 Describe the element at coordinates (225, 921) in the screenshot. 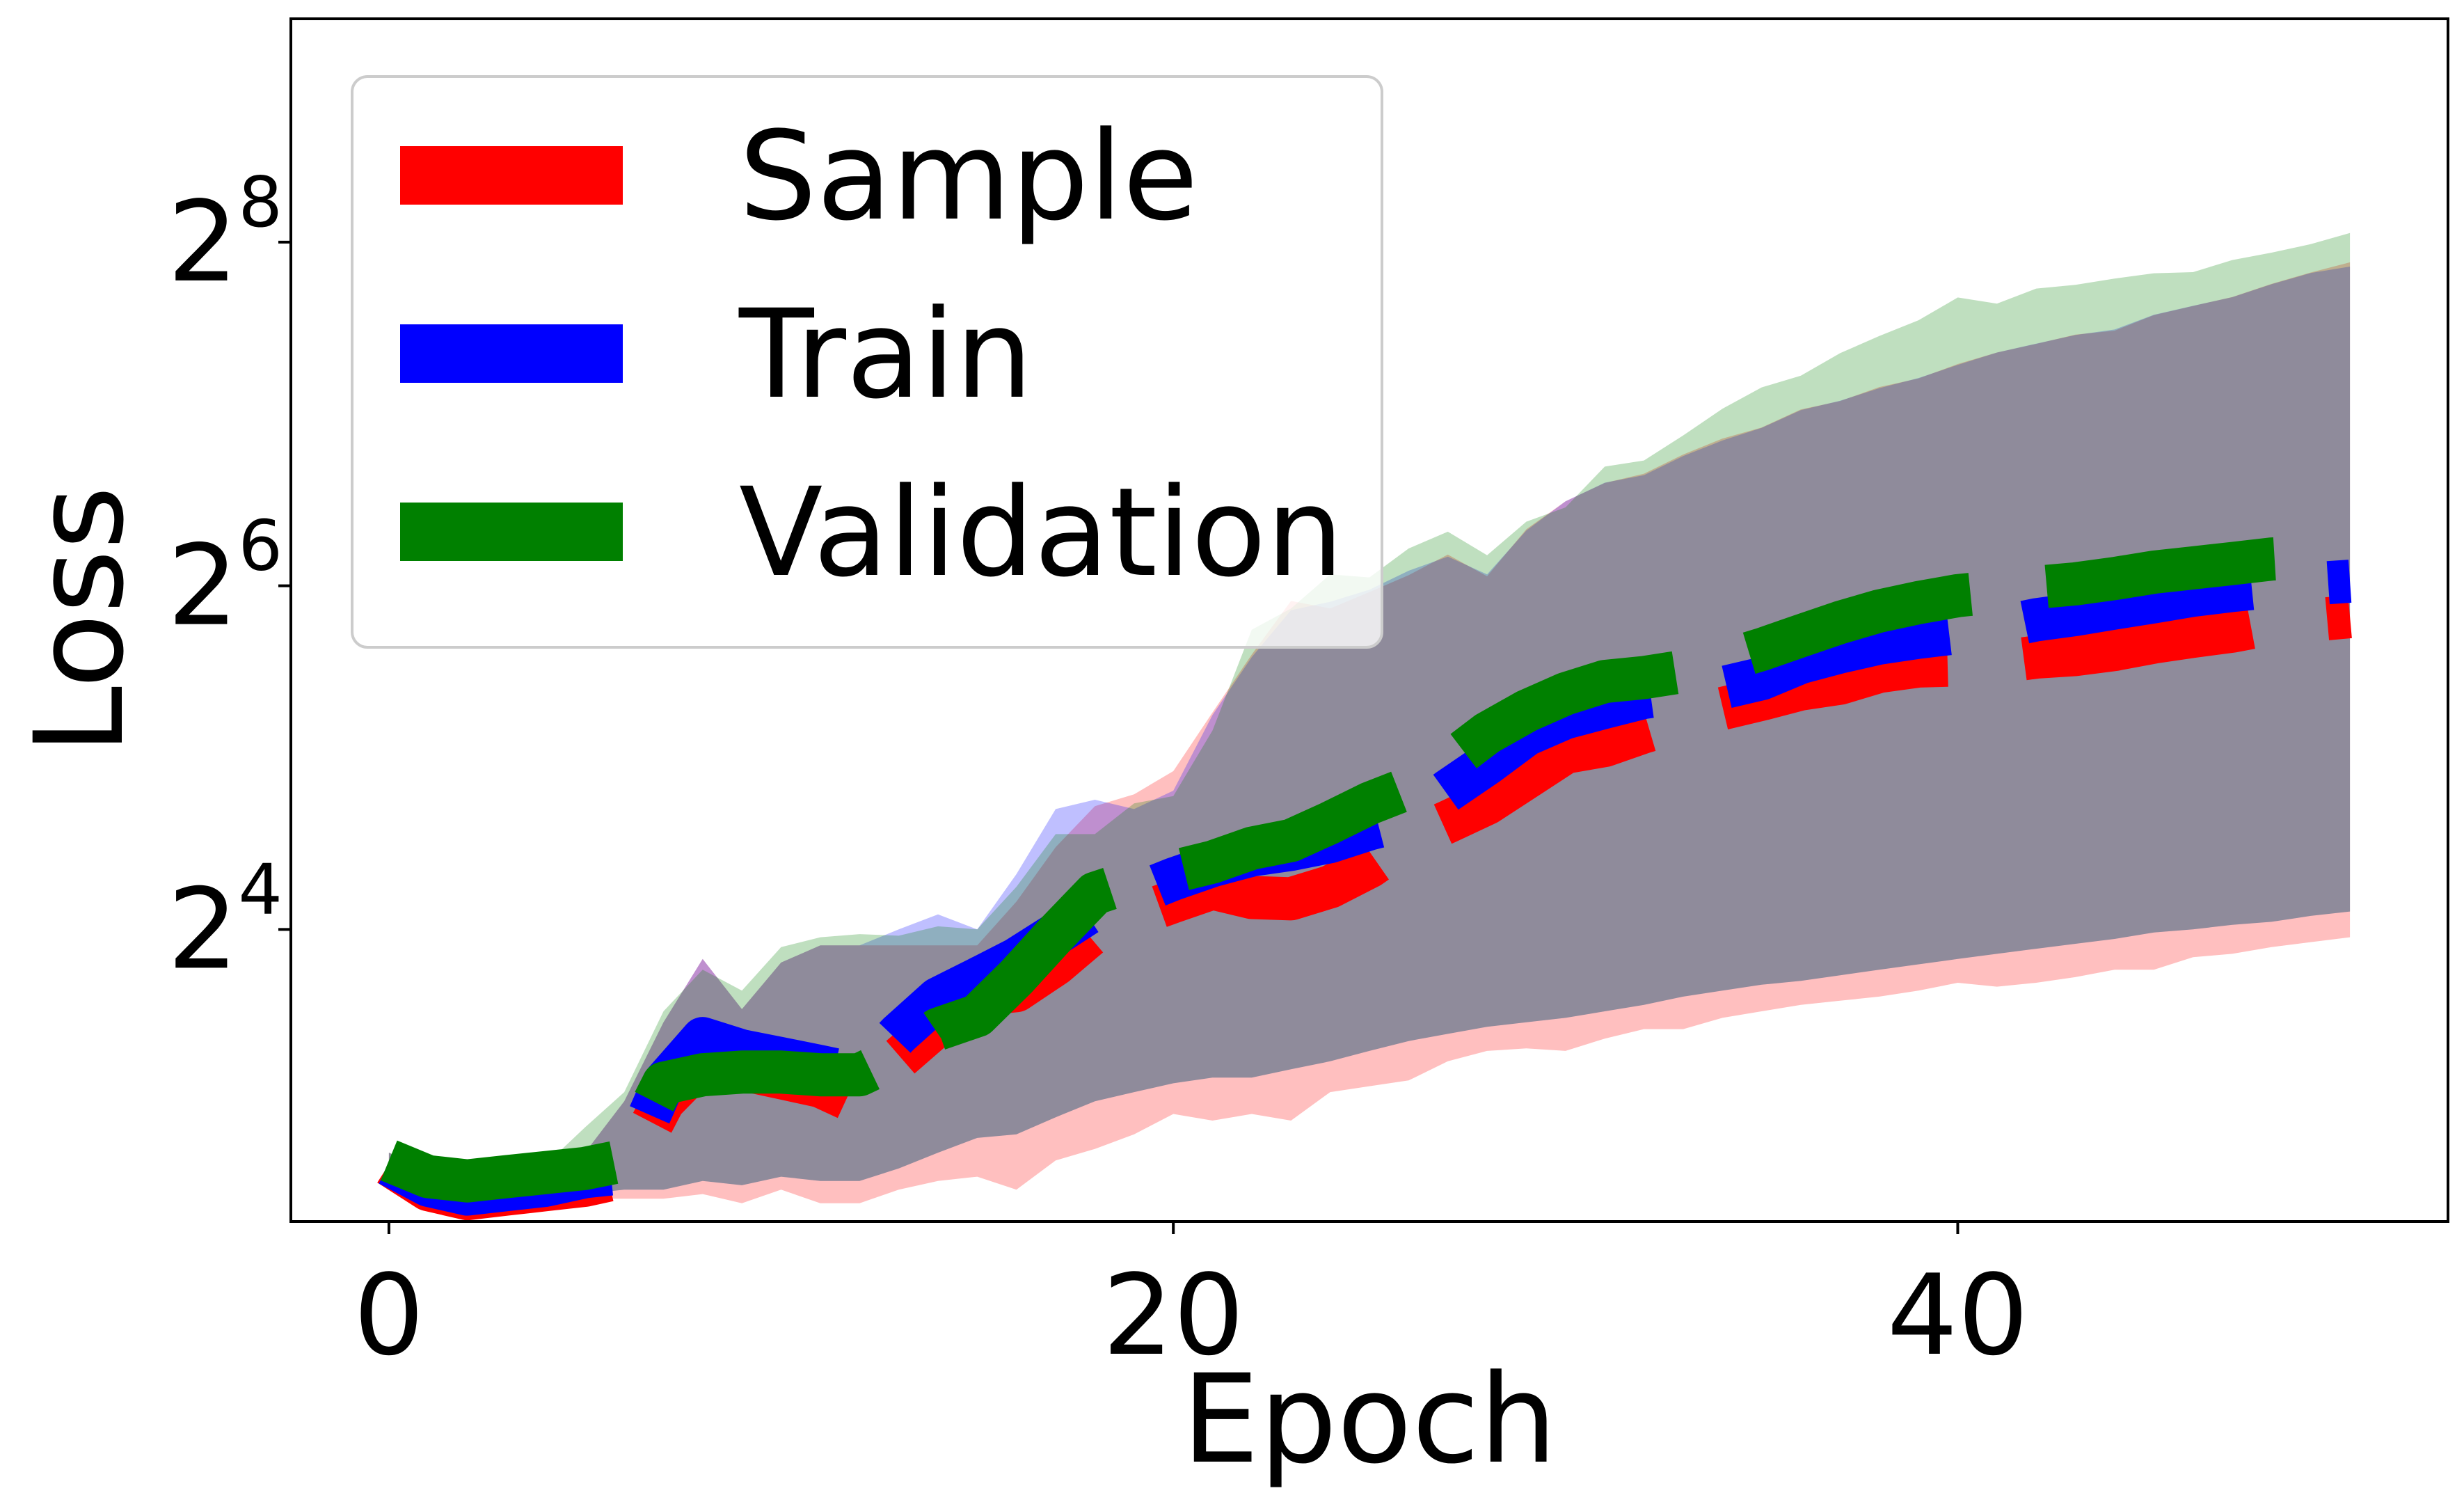

I see `y-tick-label: 24` at that location.